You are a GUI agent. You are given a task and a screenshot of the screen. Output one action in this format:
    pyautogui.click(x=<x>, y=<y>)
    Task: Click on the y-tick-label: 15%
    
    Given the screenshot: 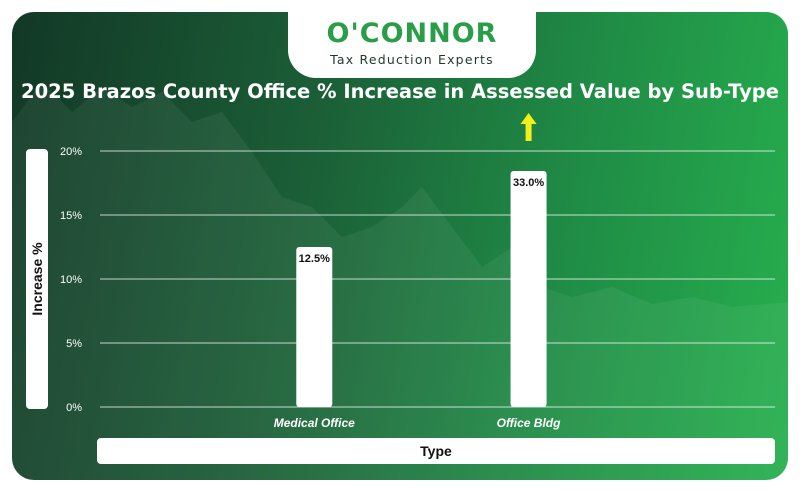 What is the action you would take?
    pyautogui.click(x=71, y=216)
    